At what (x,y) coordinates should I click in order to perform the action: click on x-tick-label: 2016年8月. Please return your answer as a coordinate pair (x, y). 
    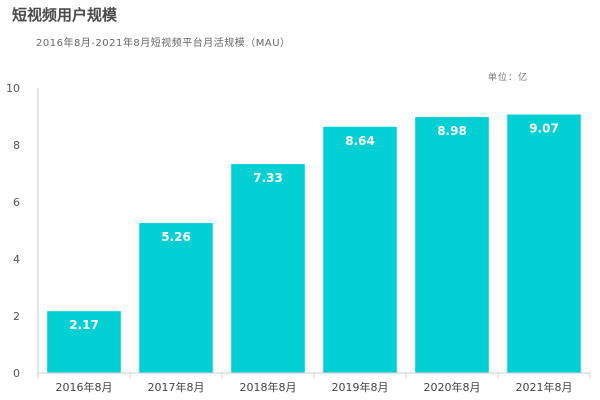
    Looking at the image, I should click on (84, 387).